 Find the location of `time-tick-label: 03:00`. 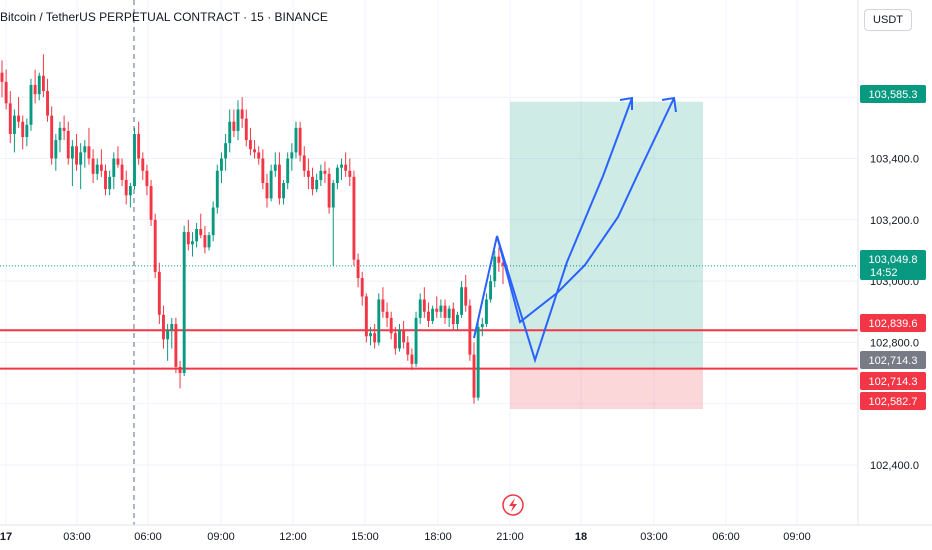

time-tick-label: 03:00 is located at coordinates (654, 537).